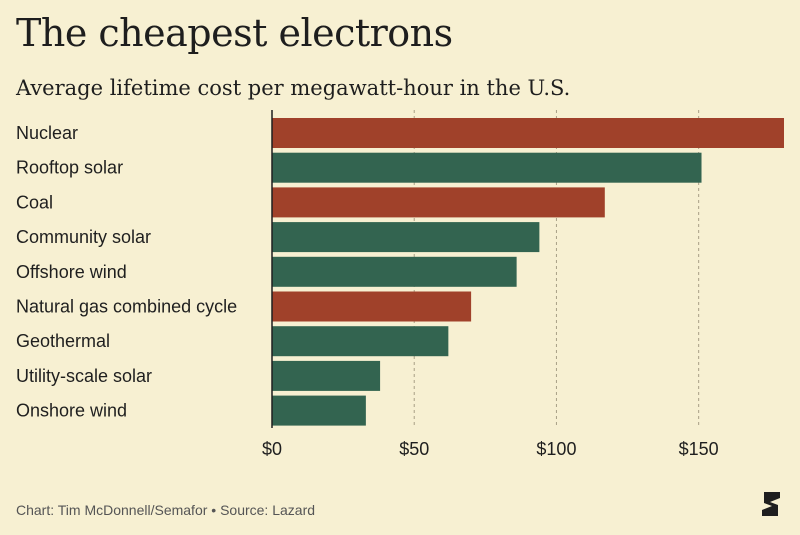 Image resolution: width=800 pixels, height=535 pixels. What do you see at coordinates (71, 411) in the screenshot?
I see `category-label: Onshore wind` at bounding box center [71, 411].